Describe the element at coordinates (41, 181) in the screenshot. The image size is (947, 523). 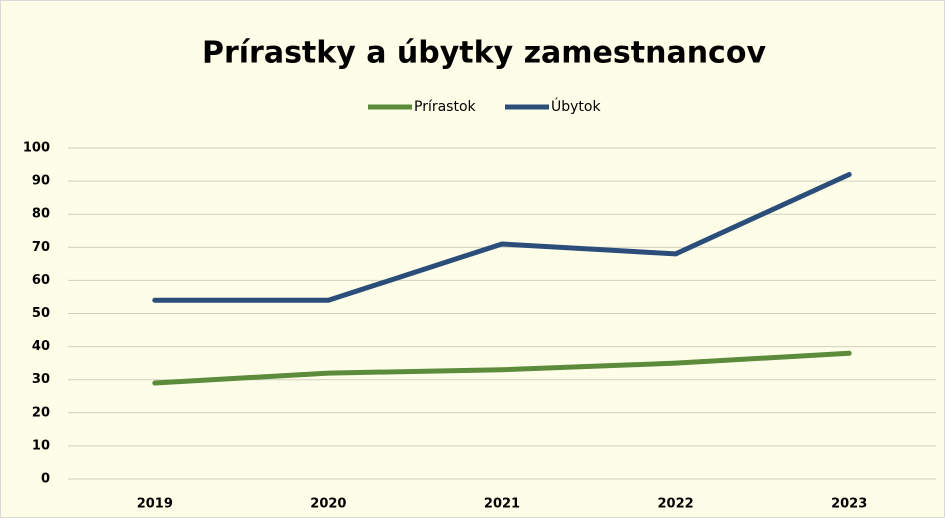
I see `y-tick-label: 90` at that location.